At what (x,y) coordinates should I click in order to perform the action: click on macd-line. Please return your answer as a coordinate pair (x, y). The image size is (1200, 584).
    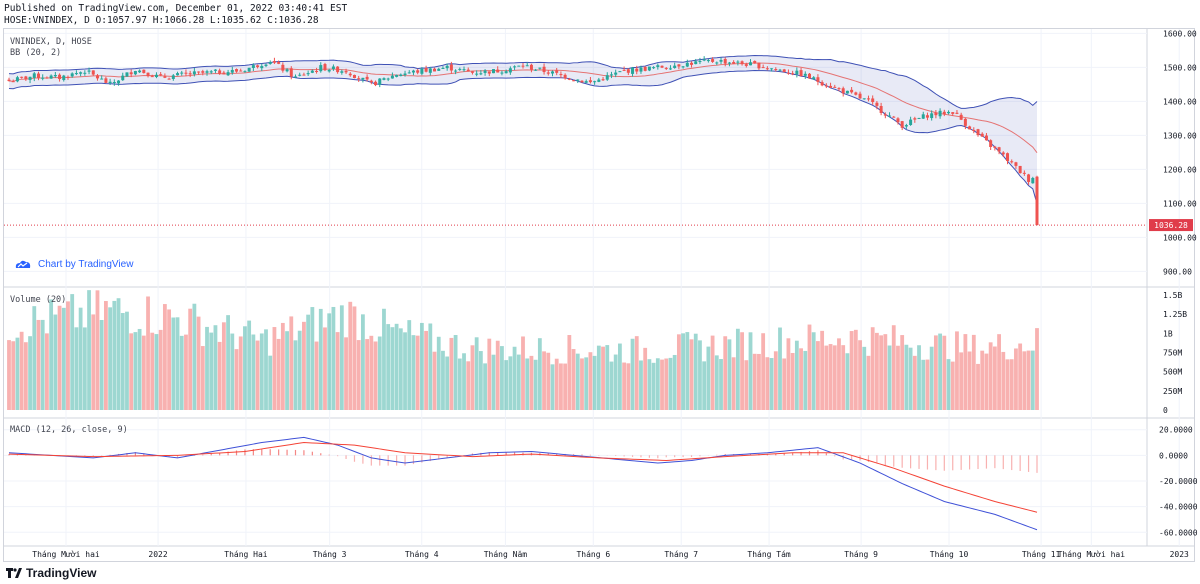
    Looking at the image, I should click on (523, 483).